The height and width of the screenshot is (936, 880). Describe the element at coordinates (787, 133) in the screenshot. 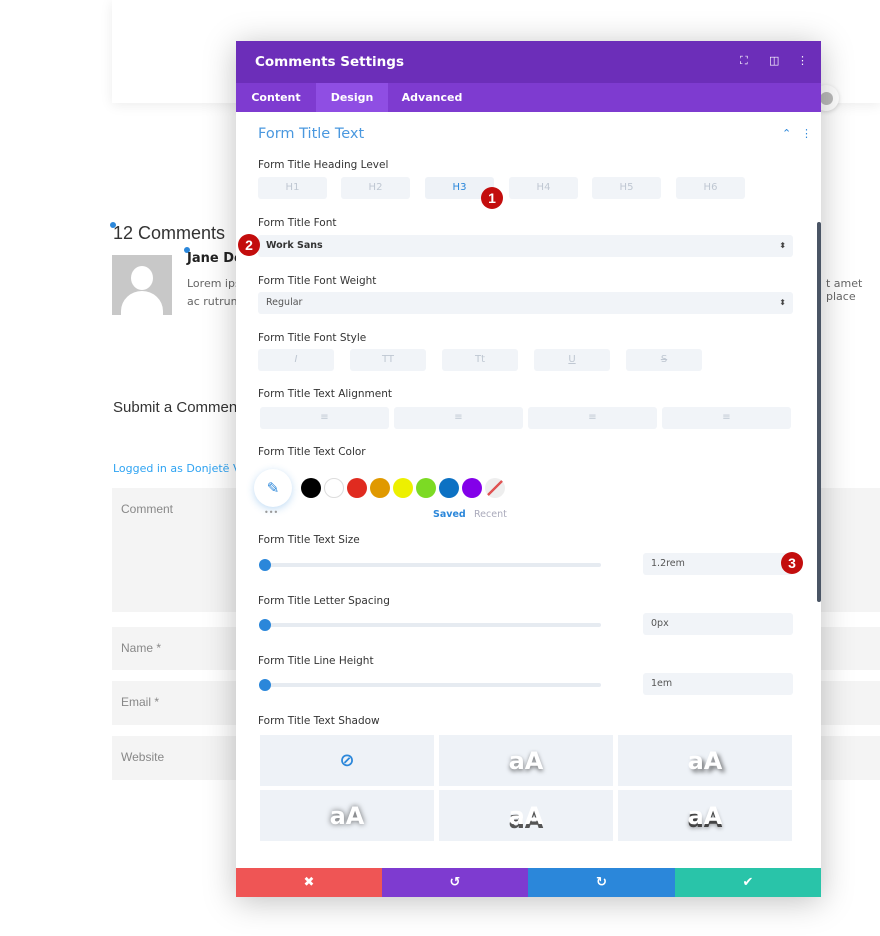

I see `collapse-chevron-icon: ⌃` at that location.